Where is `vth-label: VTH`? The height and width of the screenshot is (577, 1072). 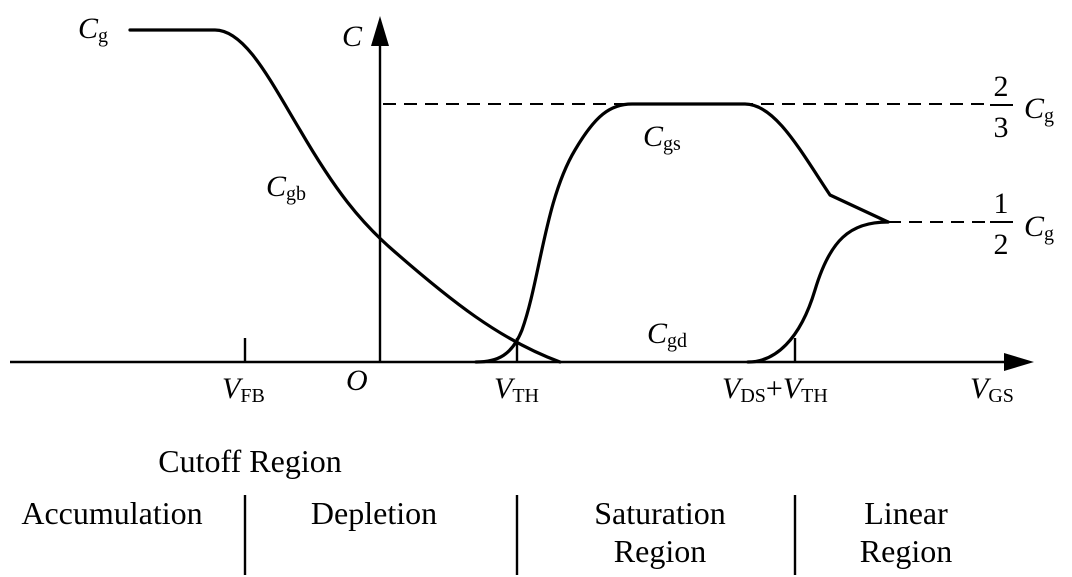
vth-label: VTH is located at coordinates (516, 389).